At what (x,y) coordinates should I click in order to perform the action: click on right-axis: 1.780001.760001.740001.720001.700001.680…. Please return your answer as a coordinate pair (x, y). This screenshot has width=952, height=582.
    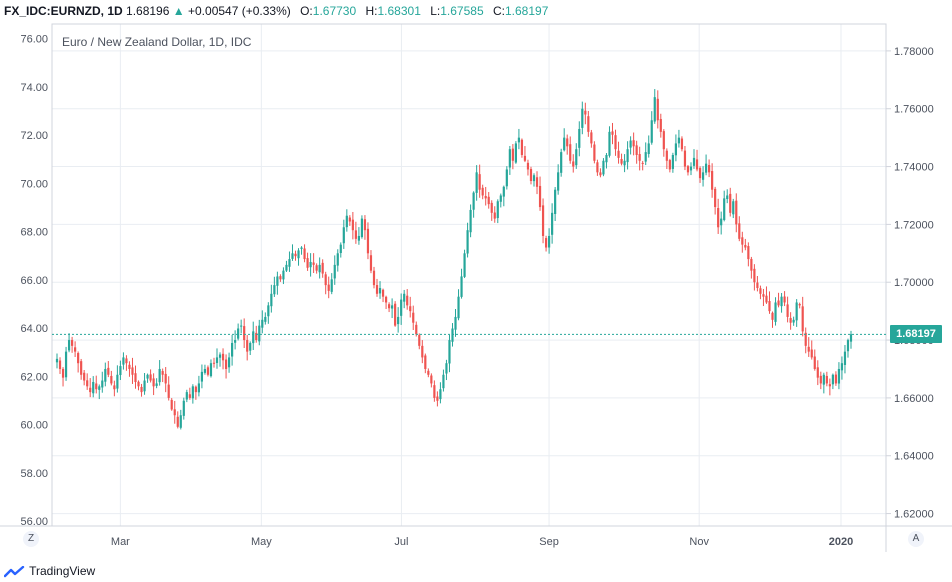
    Looking at the image, I should click on (910, 283).